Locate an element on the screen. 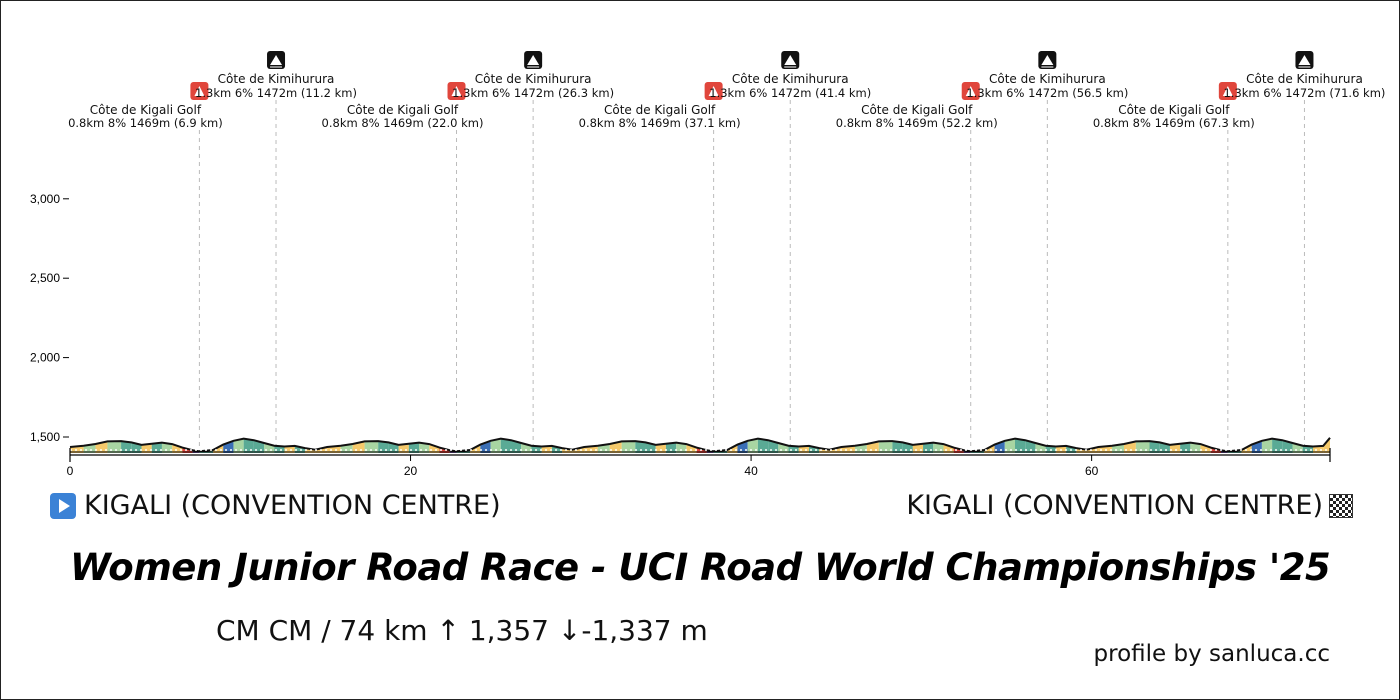 The width and height of the screenshot is (1400, 700). climb-stats: 1.3km 6% 1472m (26.3 km) is located at coordinates (533, 93).